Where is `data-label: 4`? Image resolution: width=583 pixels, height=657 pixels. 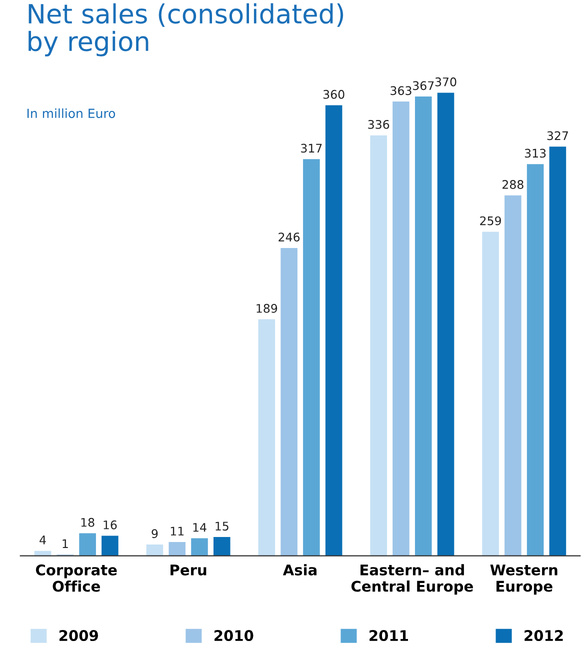
data-label: 4 is located at coordinates (43, 540).